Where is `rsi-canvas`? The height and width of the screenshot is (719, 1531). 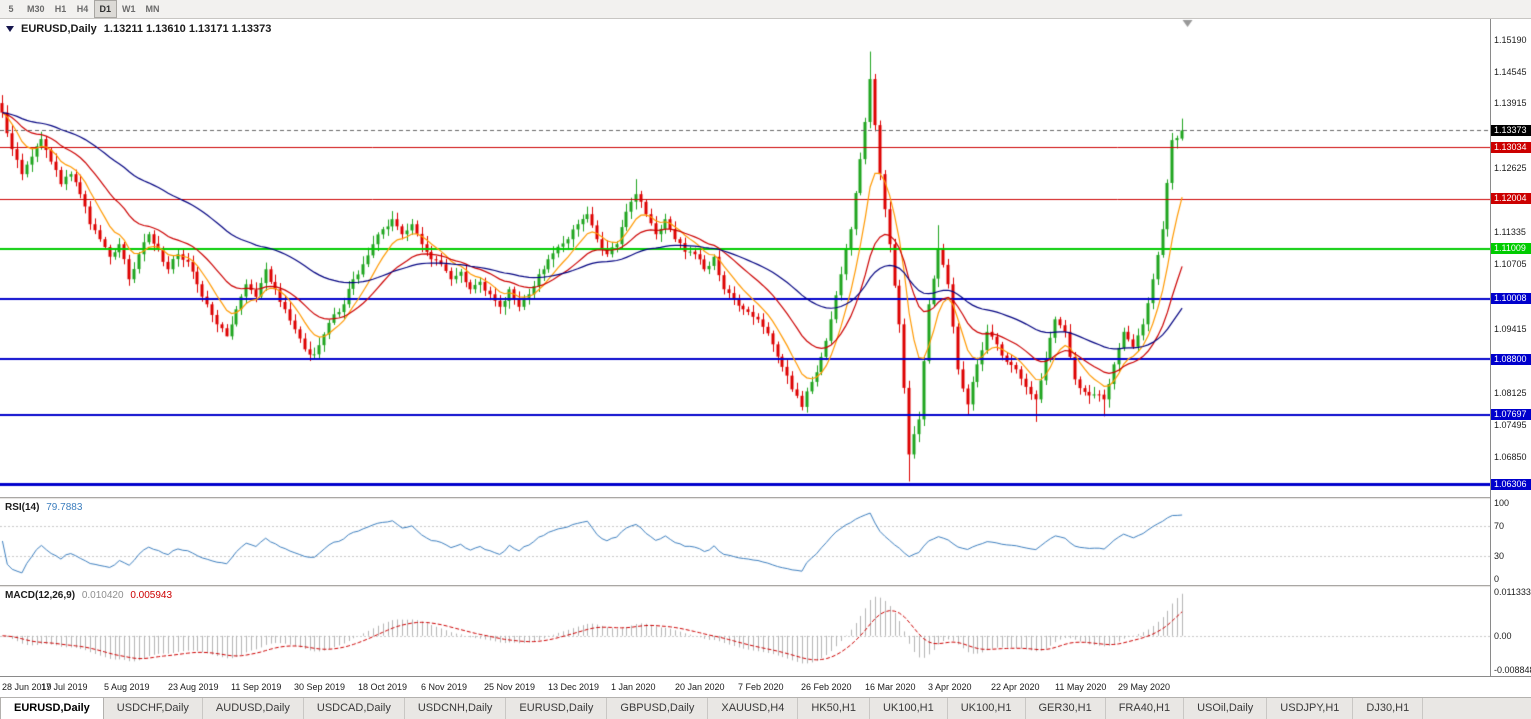 rsi-canvas is located at coordinates (745, 542).